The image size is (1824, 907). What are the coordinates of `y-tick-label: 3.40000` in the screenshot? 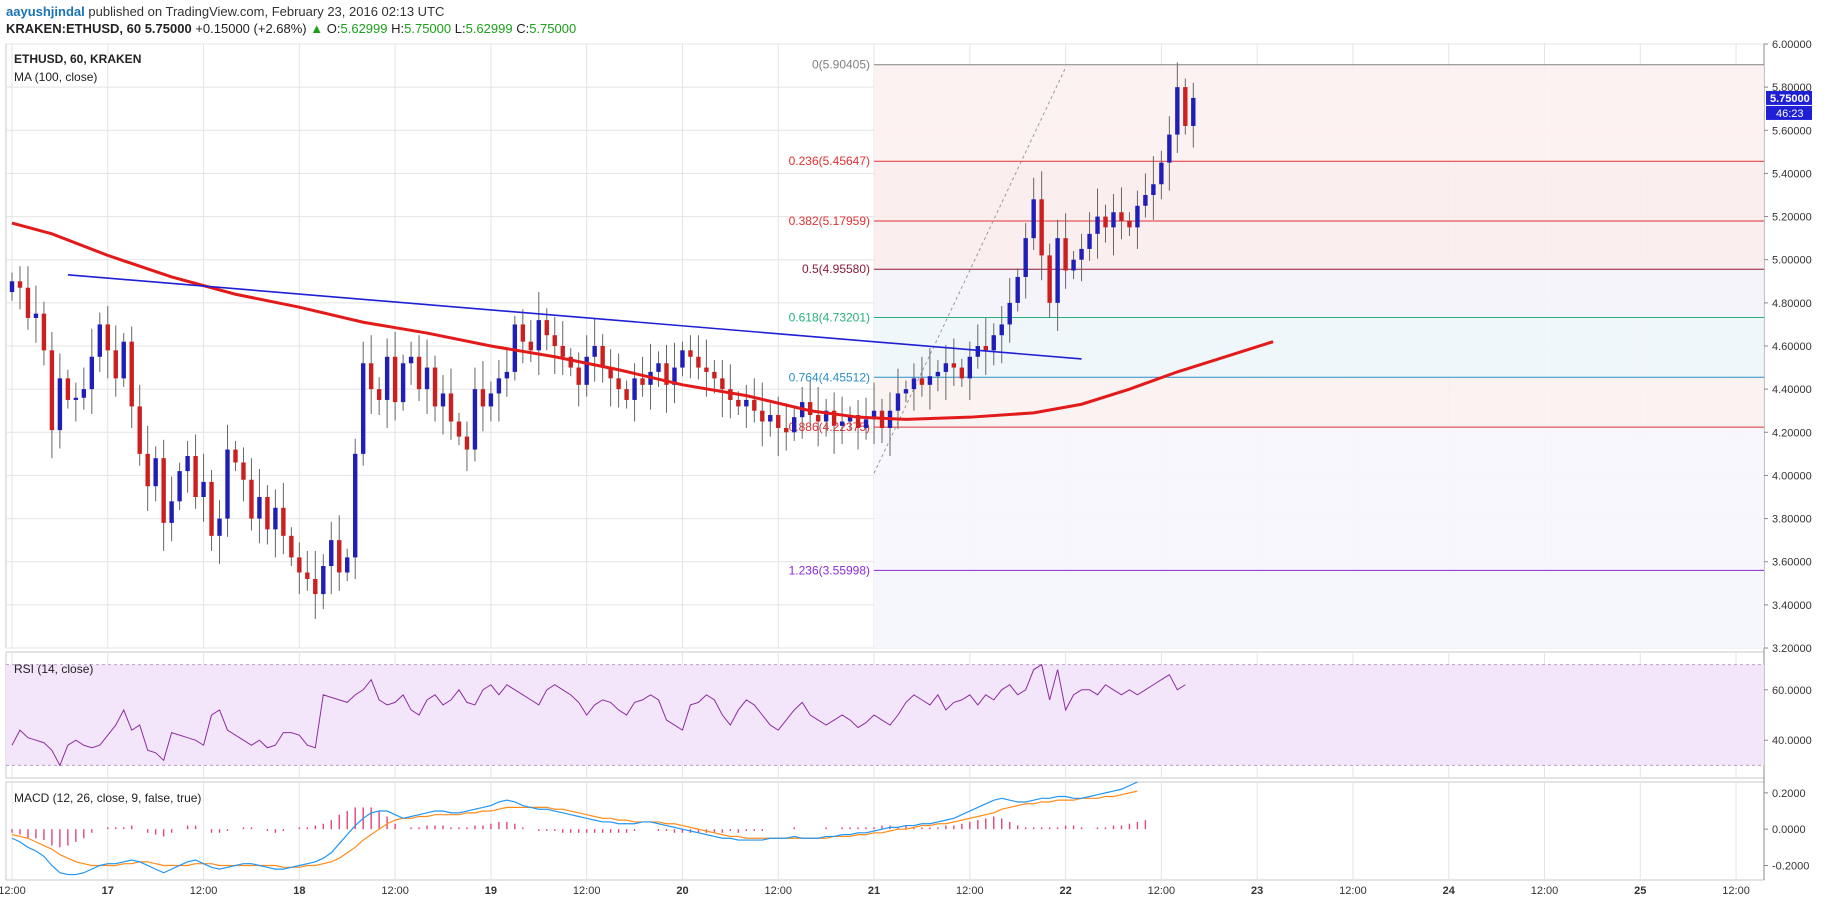 It's located at (1792, 606).